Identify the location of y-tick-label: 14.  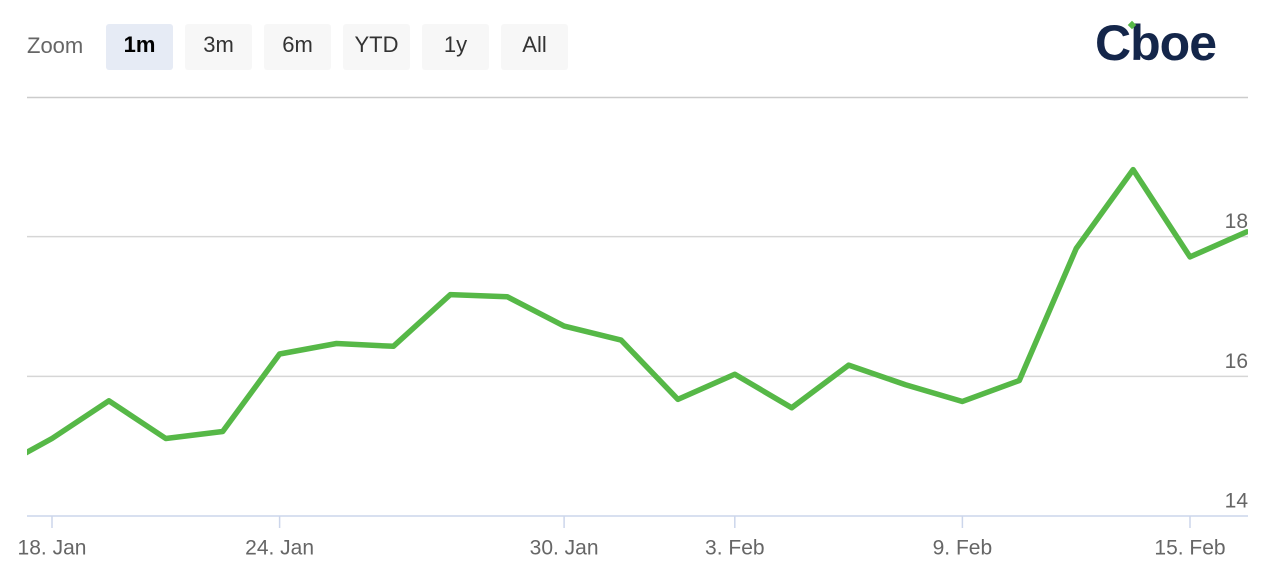
(1237, 501).